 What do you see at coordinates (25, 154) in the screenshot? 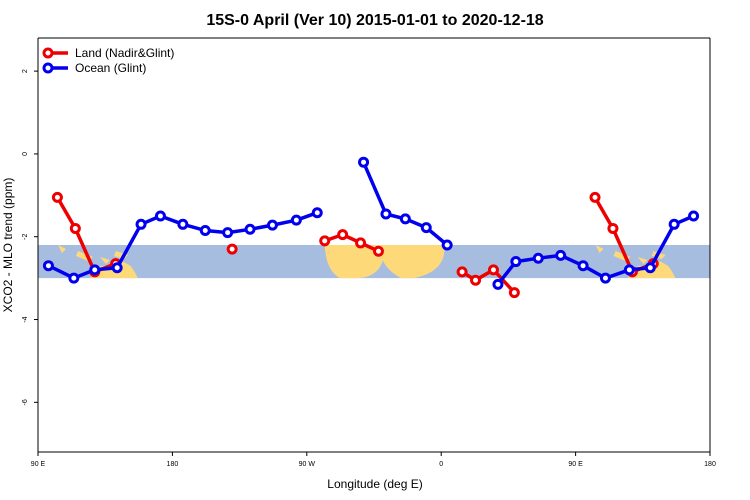
I see `y-tick-label: 0` at bounding box center [25, 154].